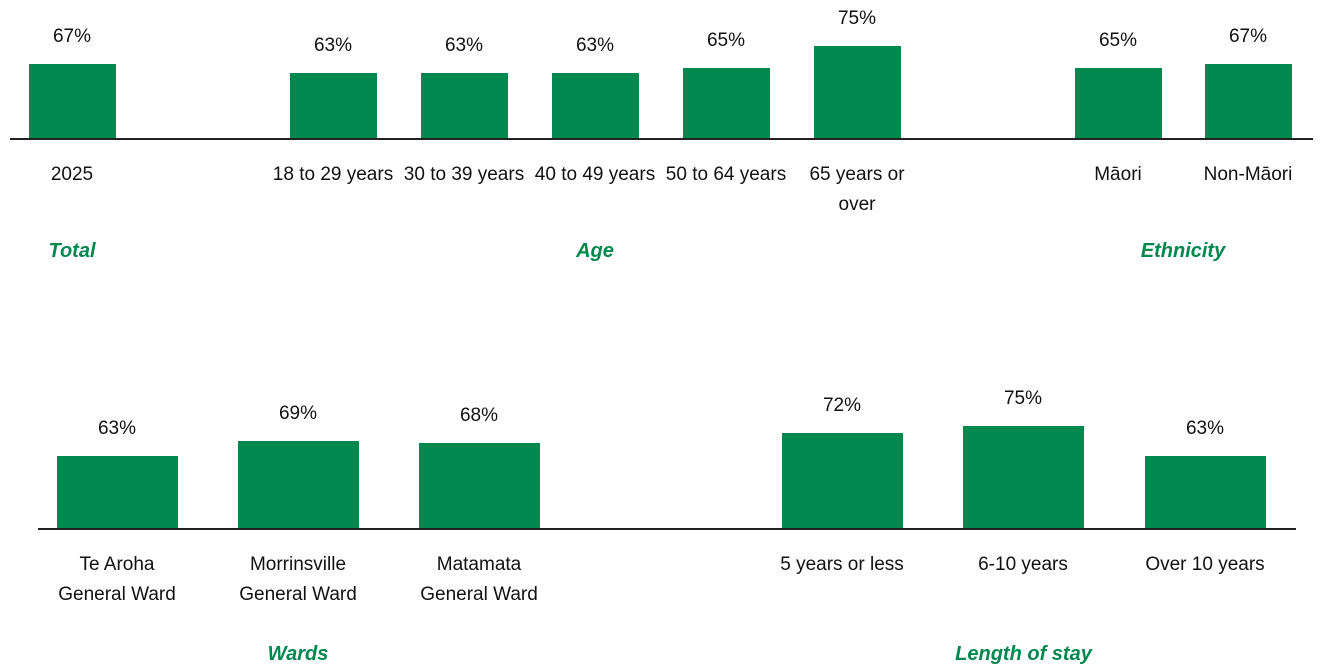 The width and height of the screenshot is (1323, 668). What do you see at coordinates (1205, 564) in the screenshot?
I see `category-label: Over 10 years` at bounding box center [1205, 564].